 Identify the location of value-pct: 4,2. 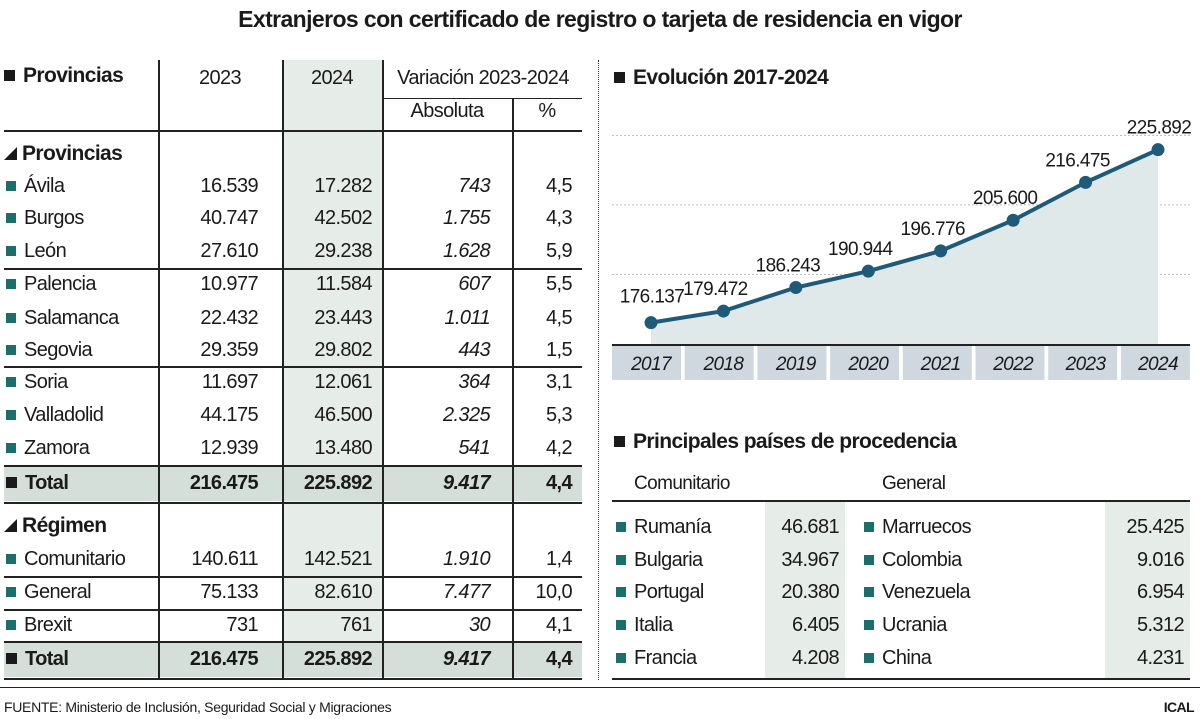
(559, 448).